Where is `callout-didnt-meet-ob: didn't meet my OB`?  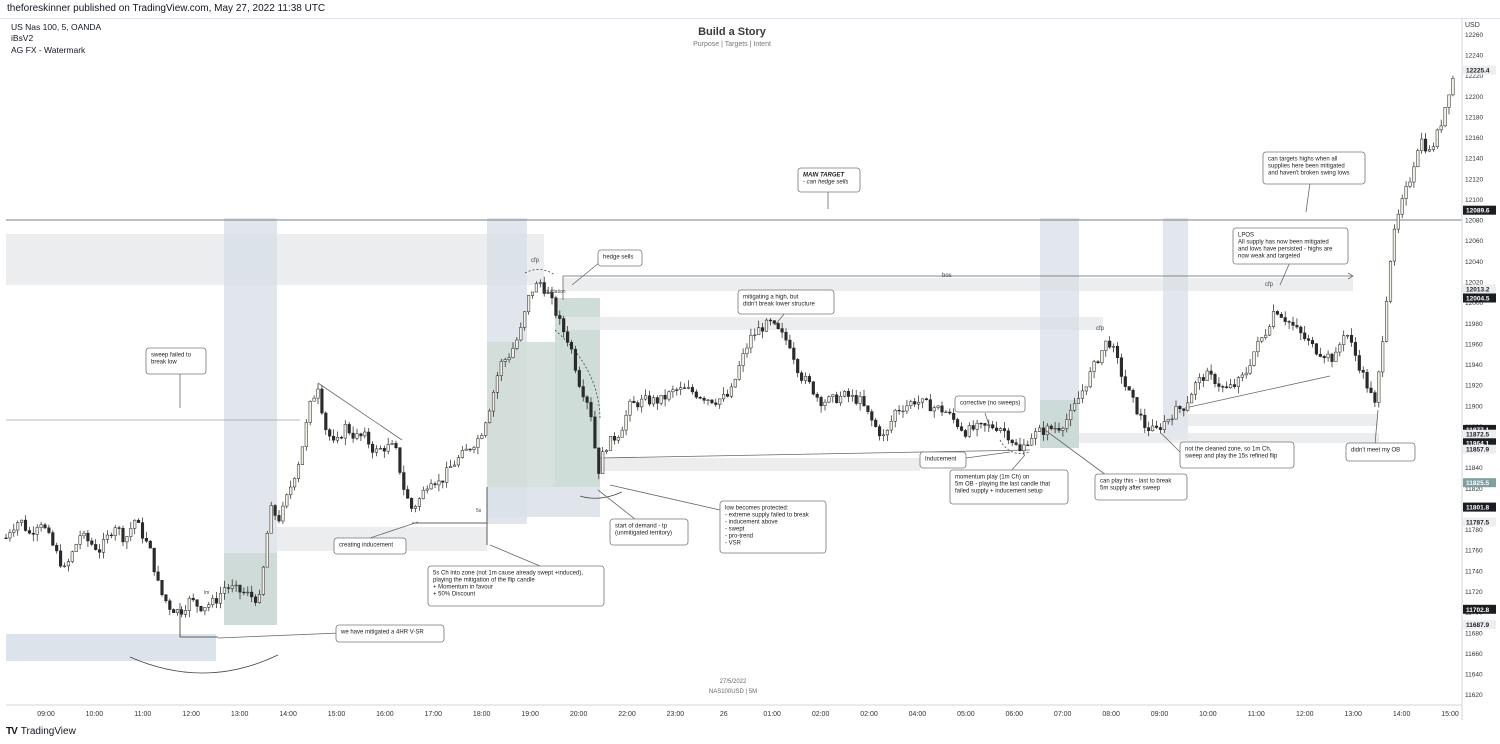
callout-didnt-meet-ob: didn't meet my OB is located at coordinates (1380, 452).